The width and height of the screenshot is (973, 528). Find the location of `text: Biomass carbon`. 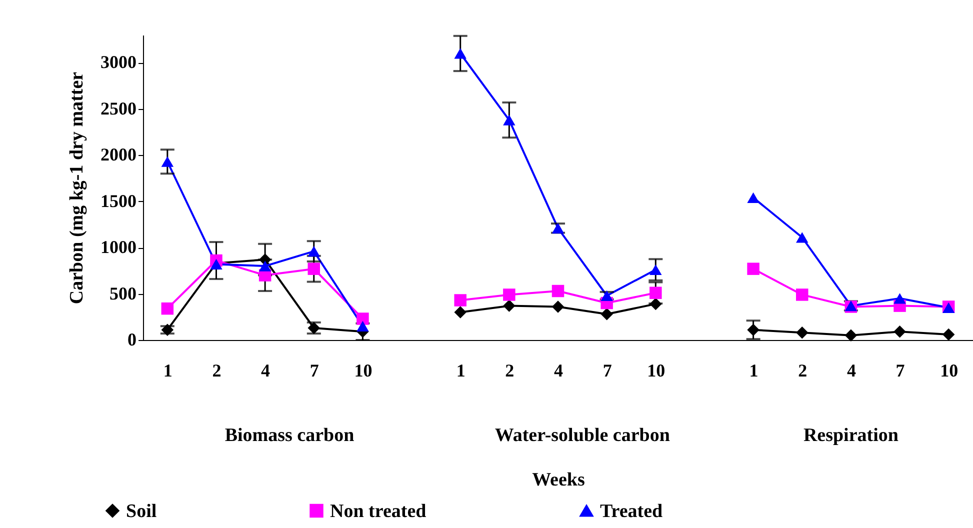

text: Biomass carbon is located at coordinates (289, 435).